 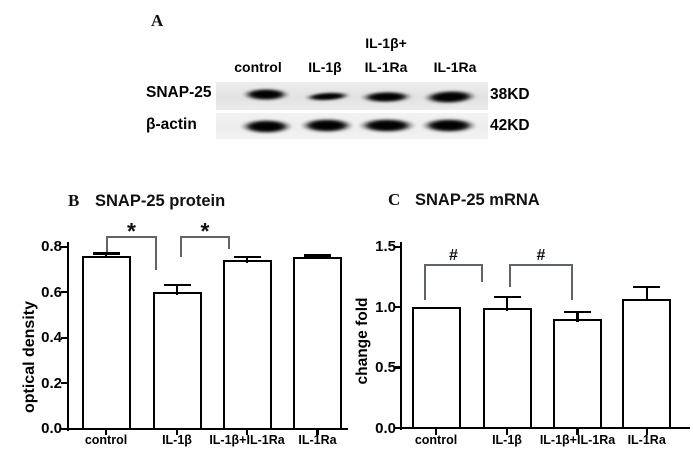 What do you see at coordinates (51, 292) in the screenshot?
I see `y-tick-label: 0.6` at bounding box center [51, 292].